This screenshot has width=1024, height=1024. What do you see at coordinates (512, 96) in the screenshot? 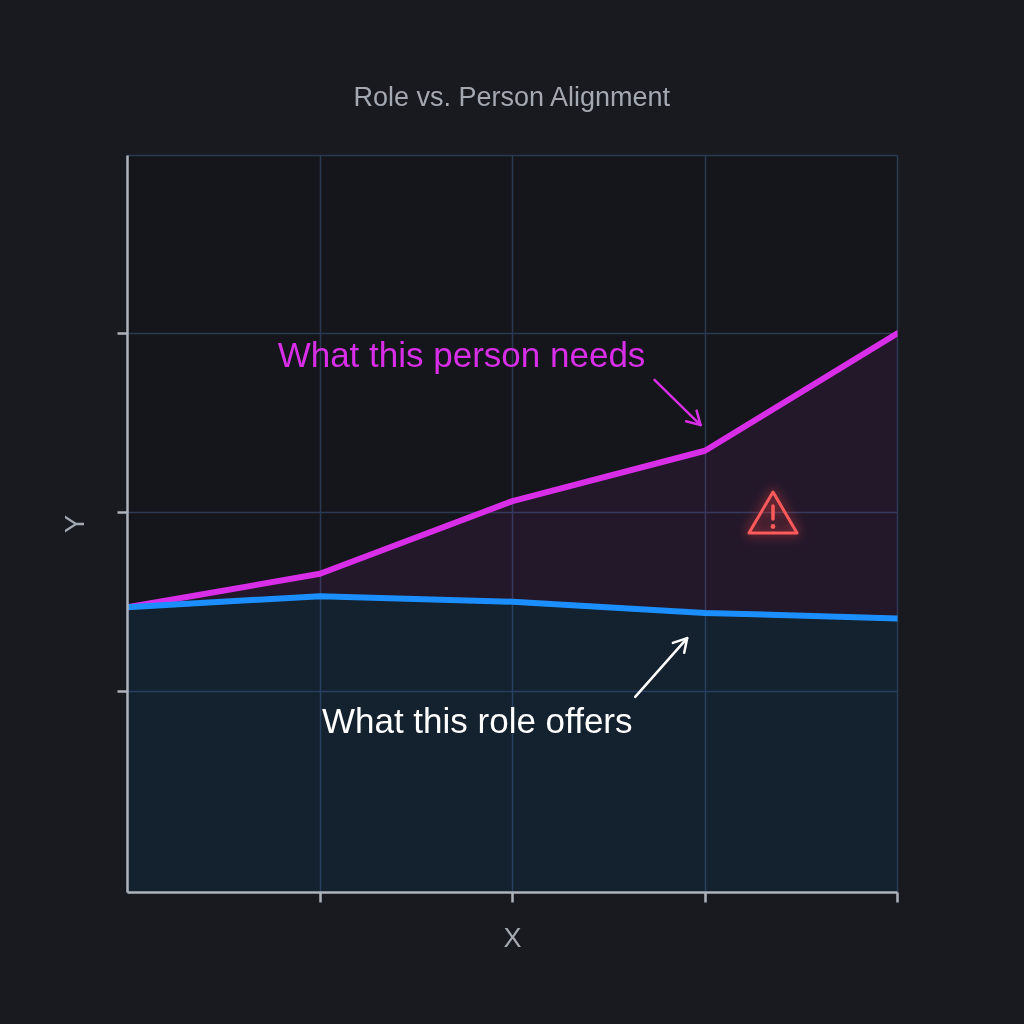
I see `chart-title: Role vs. Person Alignment` at bounding box center [512, 96].